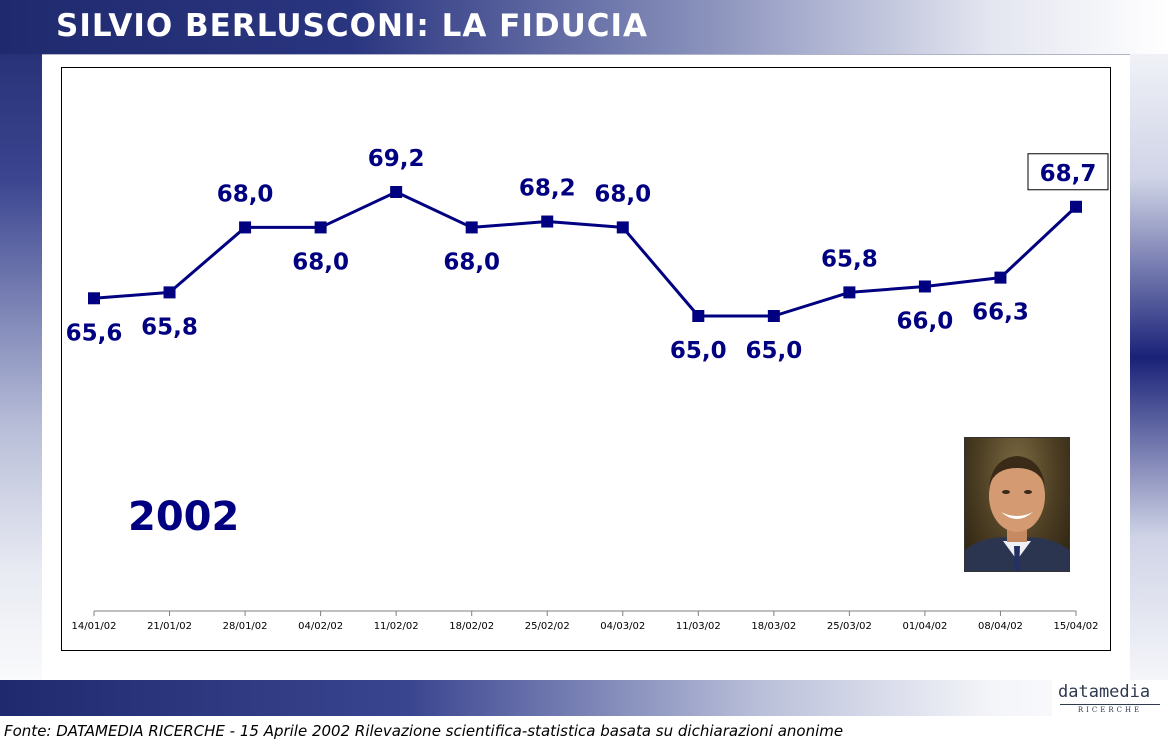 The image size is (1168, 752). What do you see at coordinates (925, 321) in the screenshot?
I see `data-label: 66,0` at bounding box center [925, 321].